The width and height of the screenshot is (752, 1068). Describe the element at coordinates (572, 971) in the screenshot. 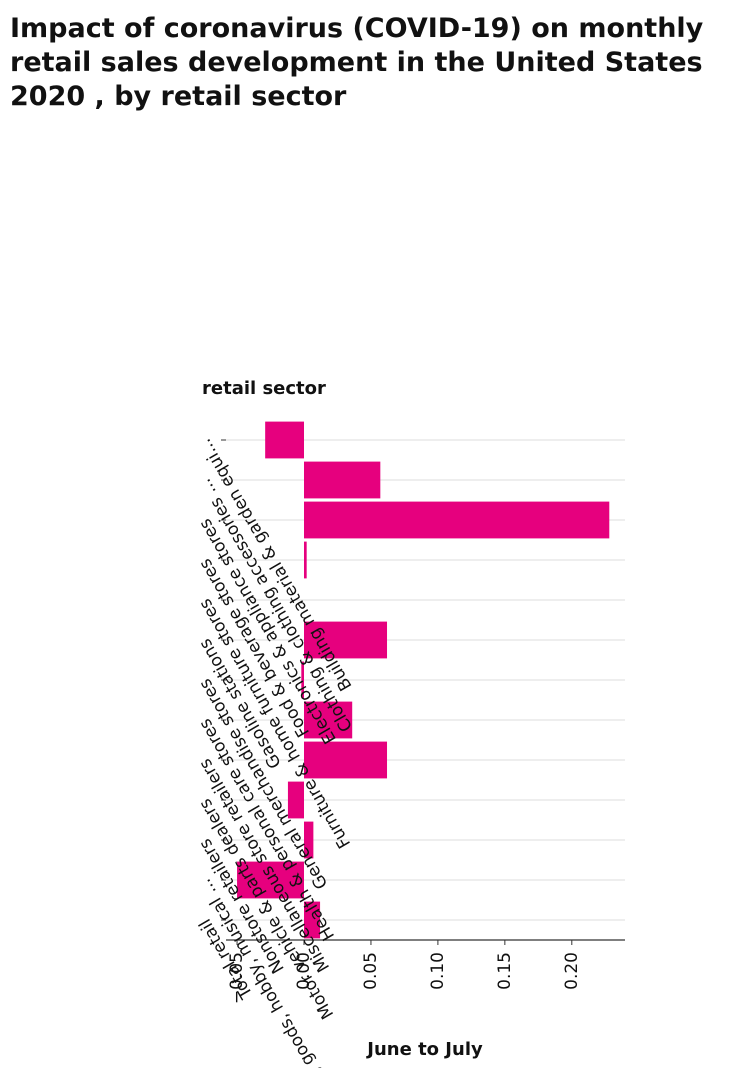

I see `x-tick-label: 0.20` at that location.